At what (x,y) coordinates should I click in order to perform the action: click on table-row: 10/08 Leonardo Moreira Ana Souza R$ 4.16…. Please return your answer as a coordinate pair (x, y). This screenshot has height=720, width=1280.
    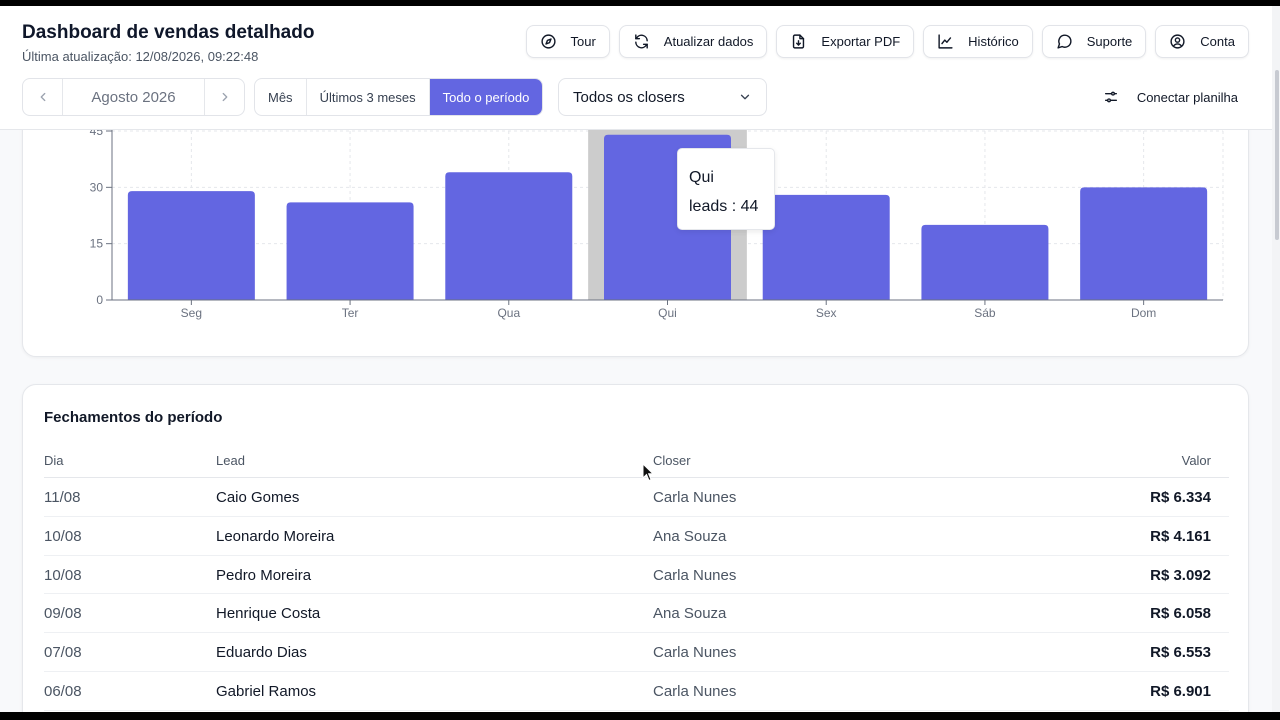
    Looking at the image, I should click on (636, 536).